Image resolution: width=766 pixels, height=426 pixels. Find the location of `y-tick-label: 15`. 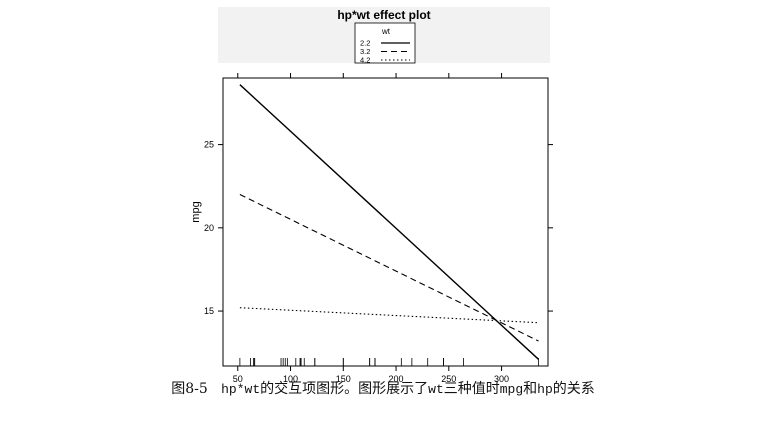

y-tick-label: 15 is located at coordinates (209, 311).